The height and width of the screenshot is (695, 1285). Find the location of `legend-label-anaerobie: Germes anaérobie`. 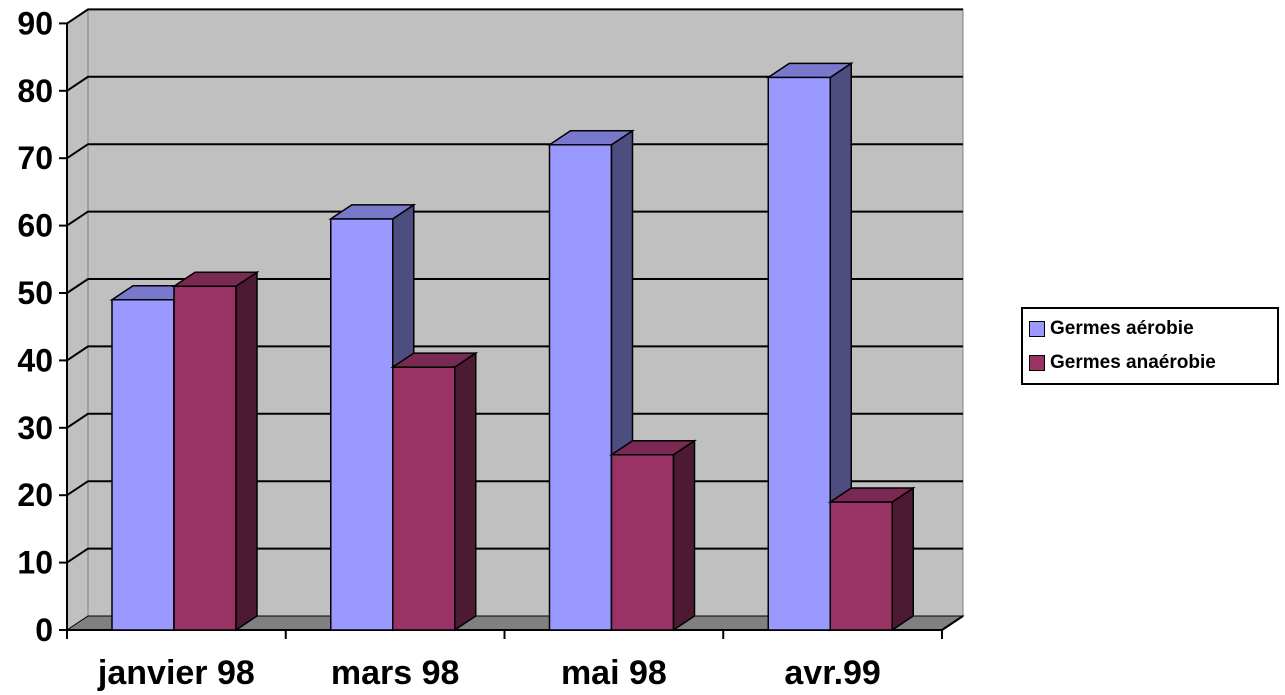

legend-label-anaerobie: Germes anaérobie is located at coordinates (1133, 362).